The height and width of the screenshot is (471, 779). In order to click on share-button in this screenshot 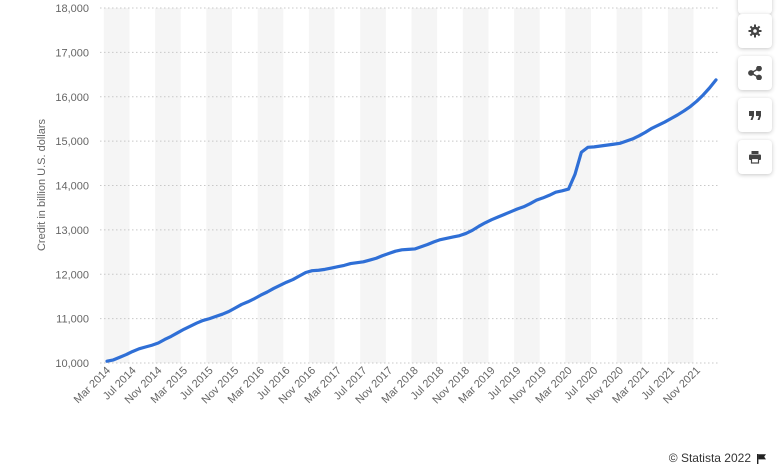, I will do `click(755, 73)`.